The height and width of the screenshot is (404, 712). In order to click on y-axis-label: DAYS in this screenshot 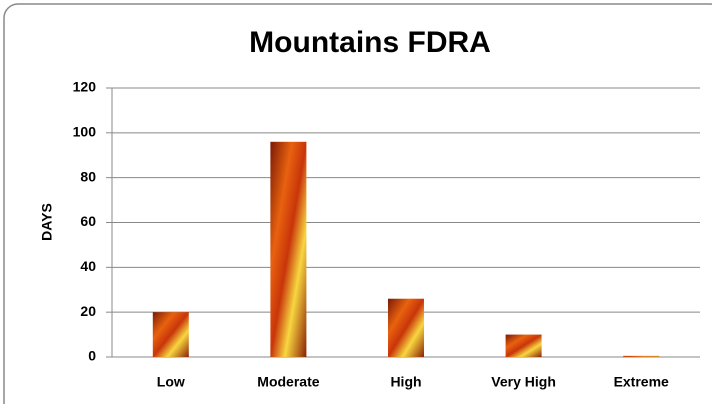, I will do `click(47, 222)`.